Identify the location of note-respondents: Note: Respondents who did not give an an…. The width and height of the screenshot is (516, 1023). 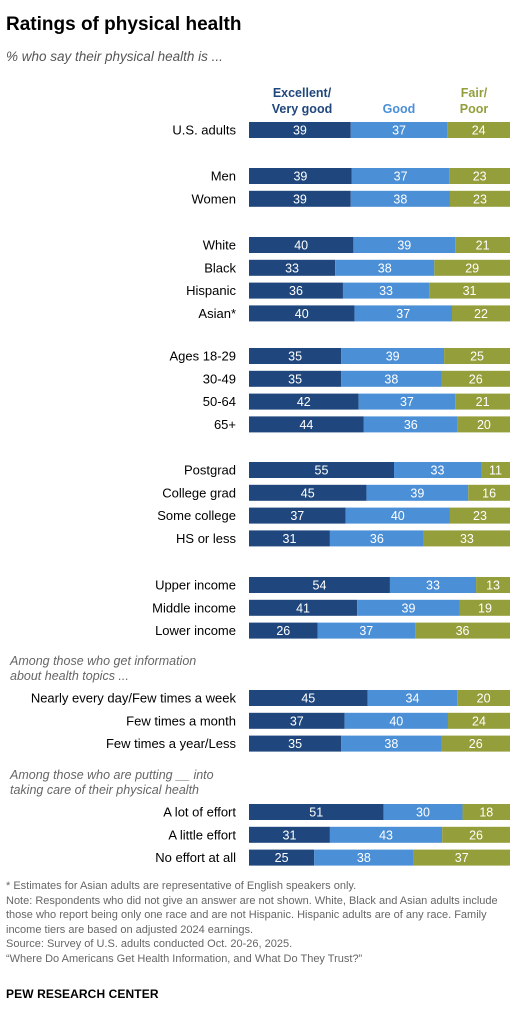
(252, 915).